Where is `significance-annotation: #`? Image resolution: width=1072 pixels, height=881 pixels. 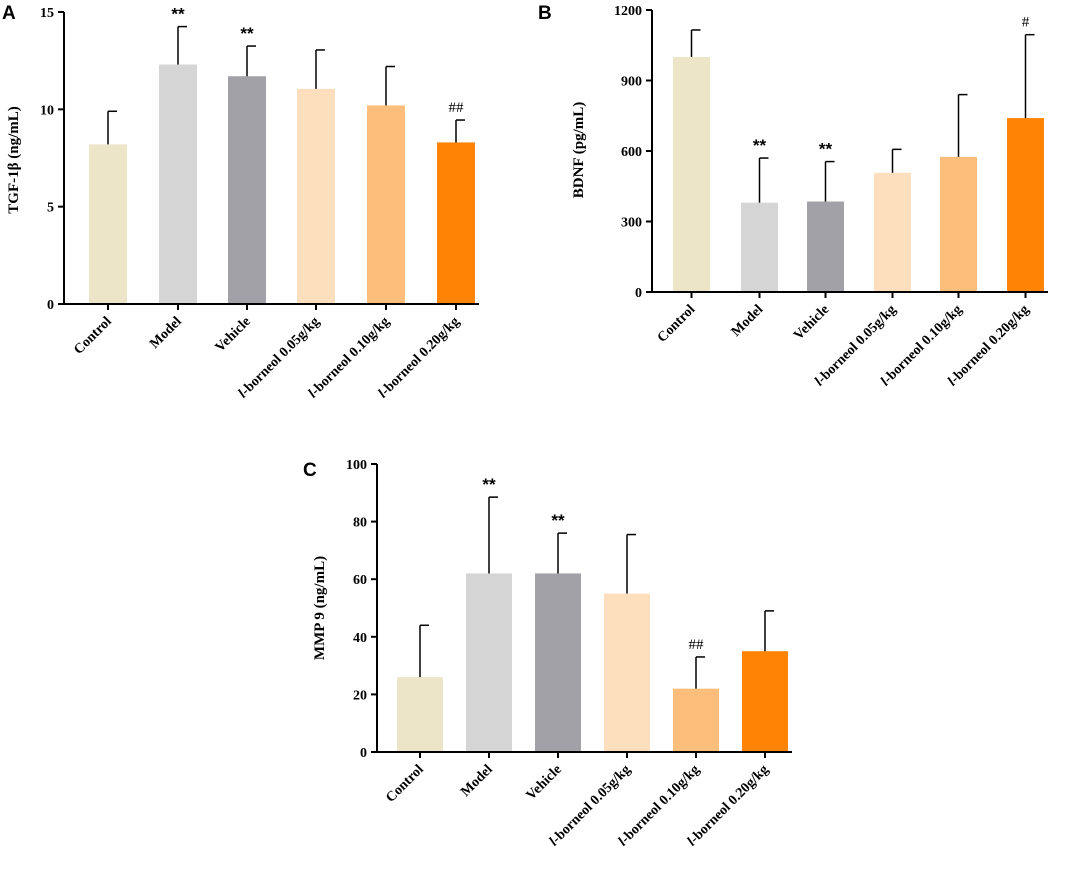 significance-annotation: # is located at coordinates (1026, 23).